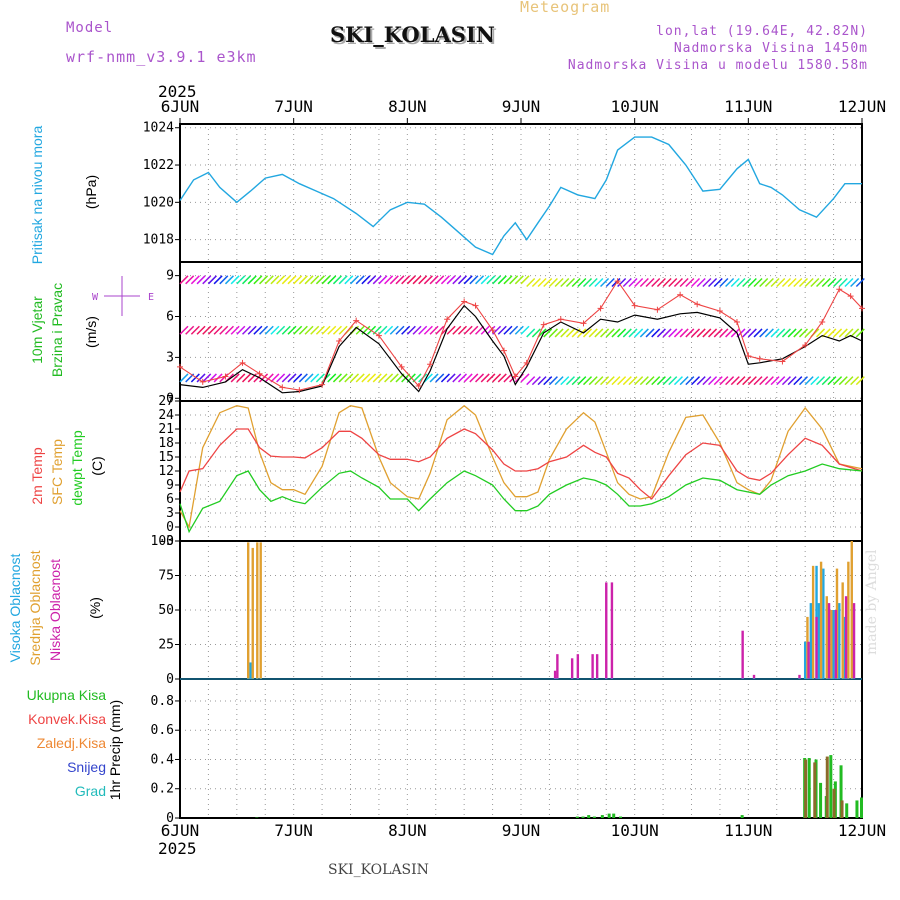 This screenshot has width=900, height=900. I want to click on y-tick-label: 6, so click(170, 317).